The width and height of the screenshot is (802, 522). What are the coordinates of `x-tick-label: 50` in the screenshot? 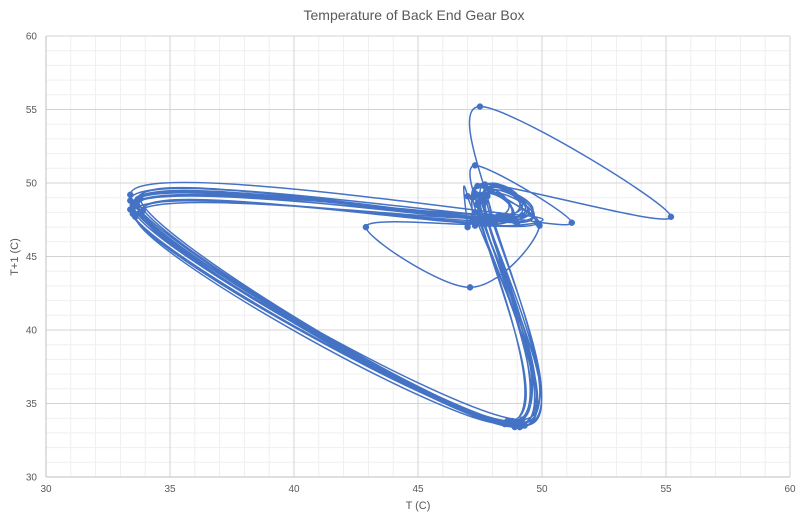 It's located at (542, 489).